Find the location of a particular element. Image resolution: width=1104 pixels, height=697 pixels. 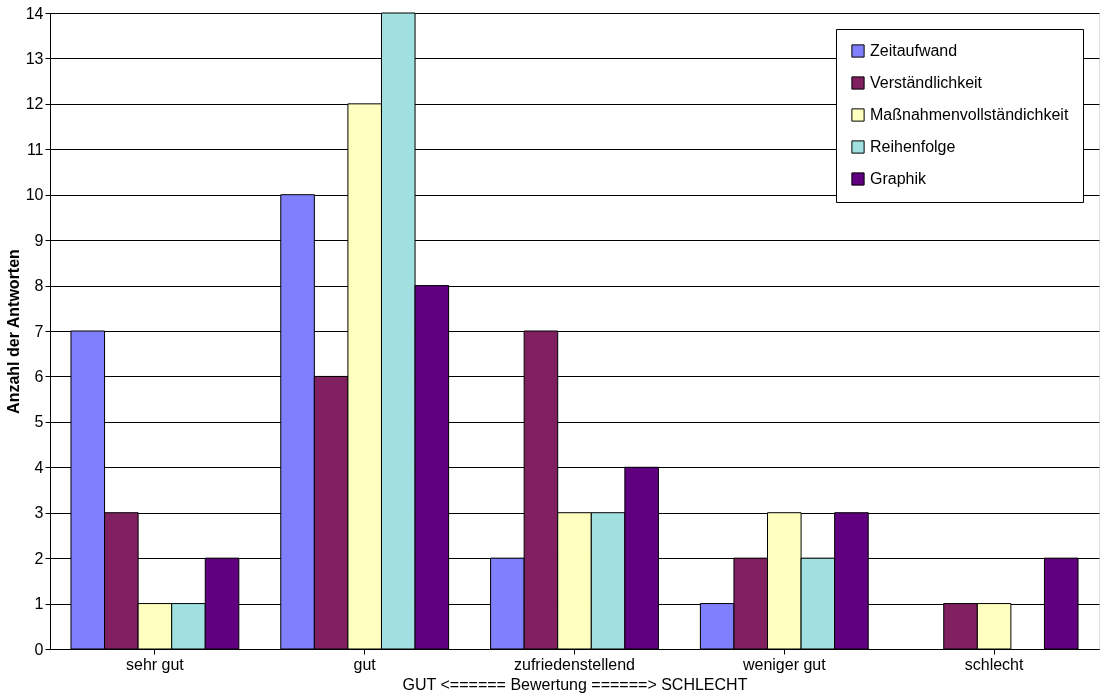

y-tick-label: 11 is located at coordinates (35, 149).